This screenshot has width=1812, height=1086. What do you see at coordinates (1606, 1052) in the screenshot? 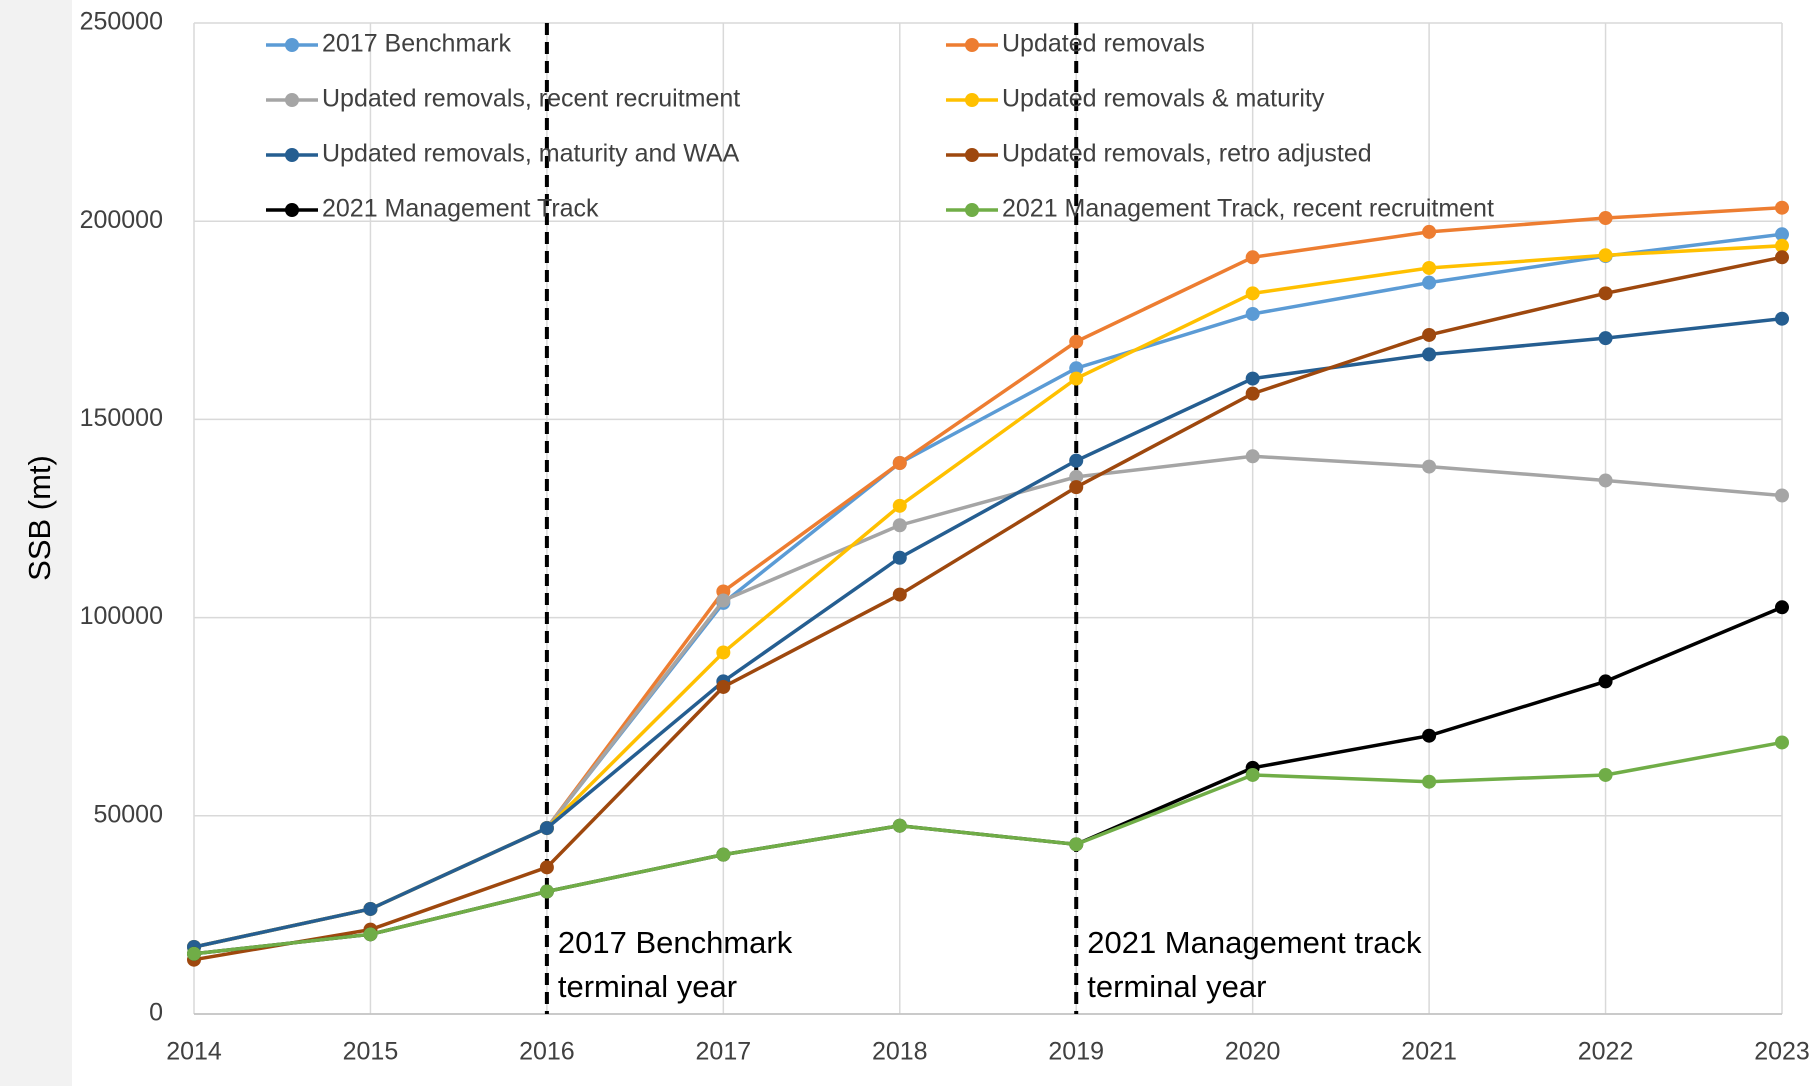
I see `x-tick-label: 2022` at bounding box center [1606, 1052].